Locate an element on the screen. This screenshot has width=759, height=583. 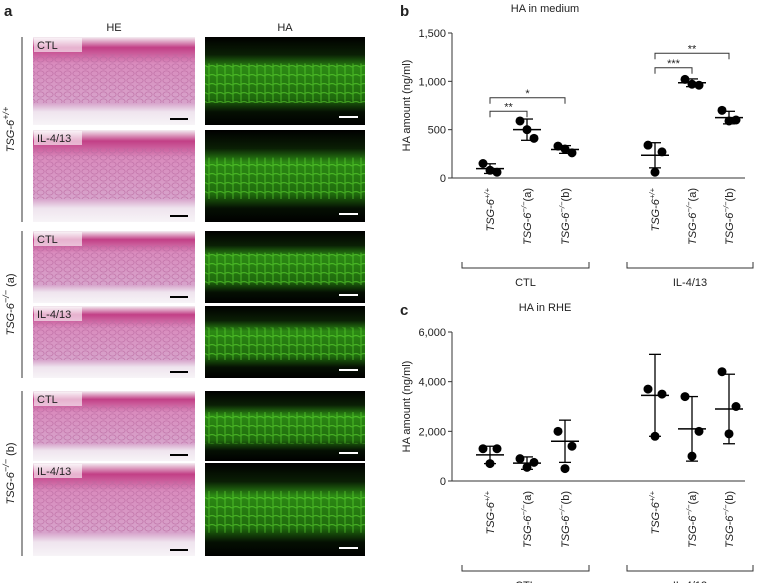
y-tick-label: 1,000 is located at coordinates (432, 82).